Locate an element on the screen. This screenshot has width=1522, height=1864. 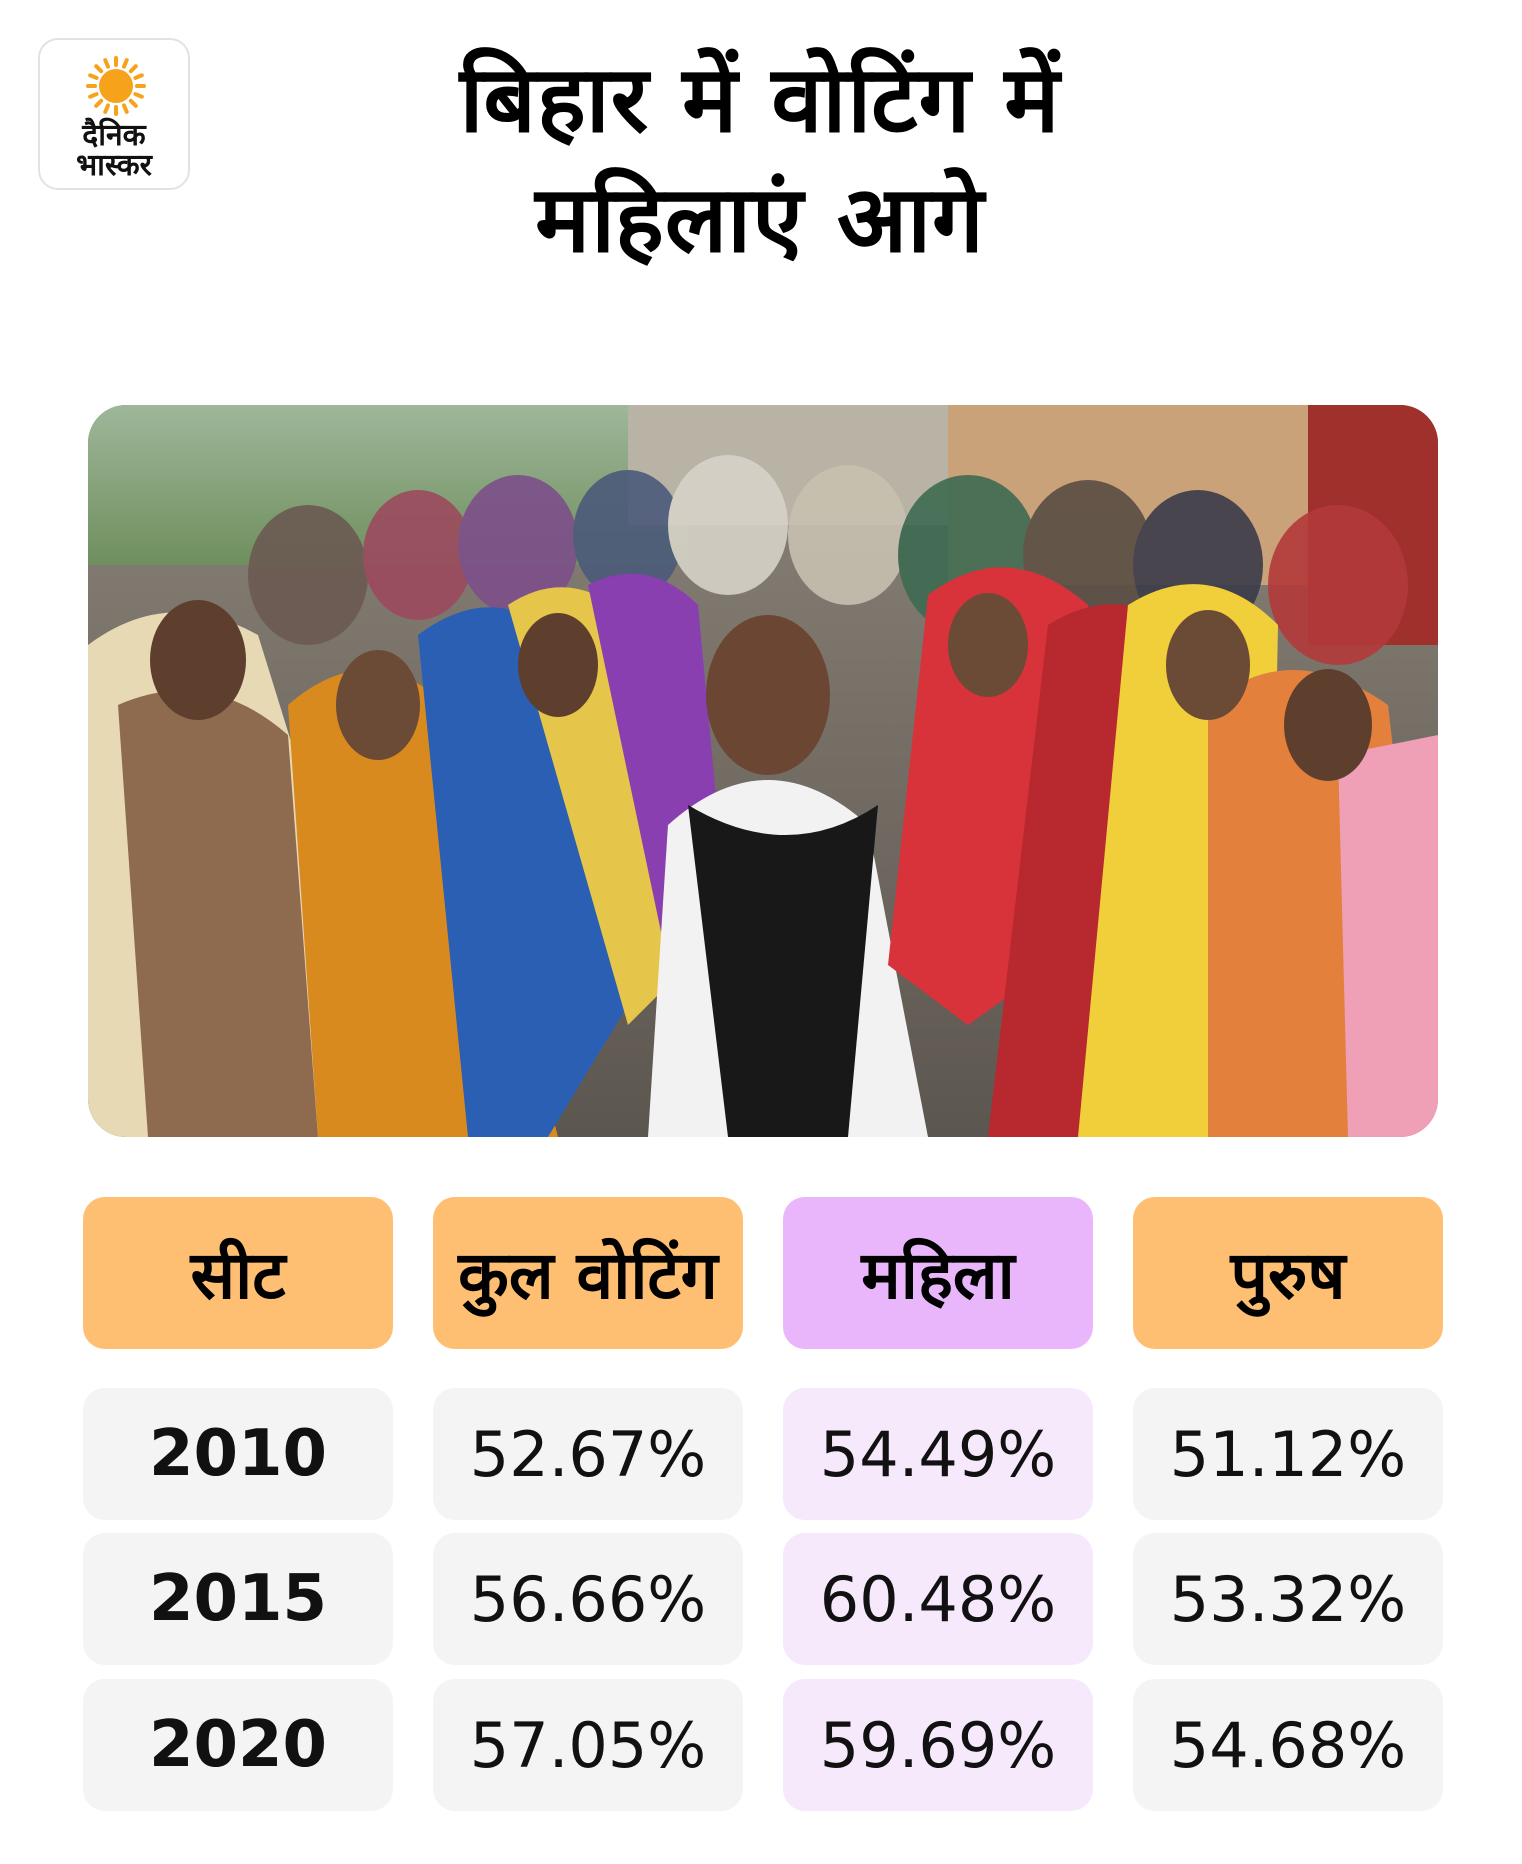
table-cell-year: 2010 is located at coordinates (238, 1454).